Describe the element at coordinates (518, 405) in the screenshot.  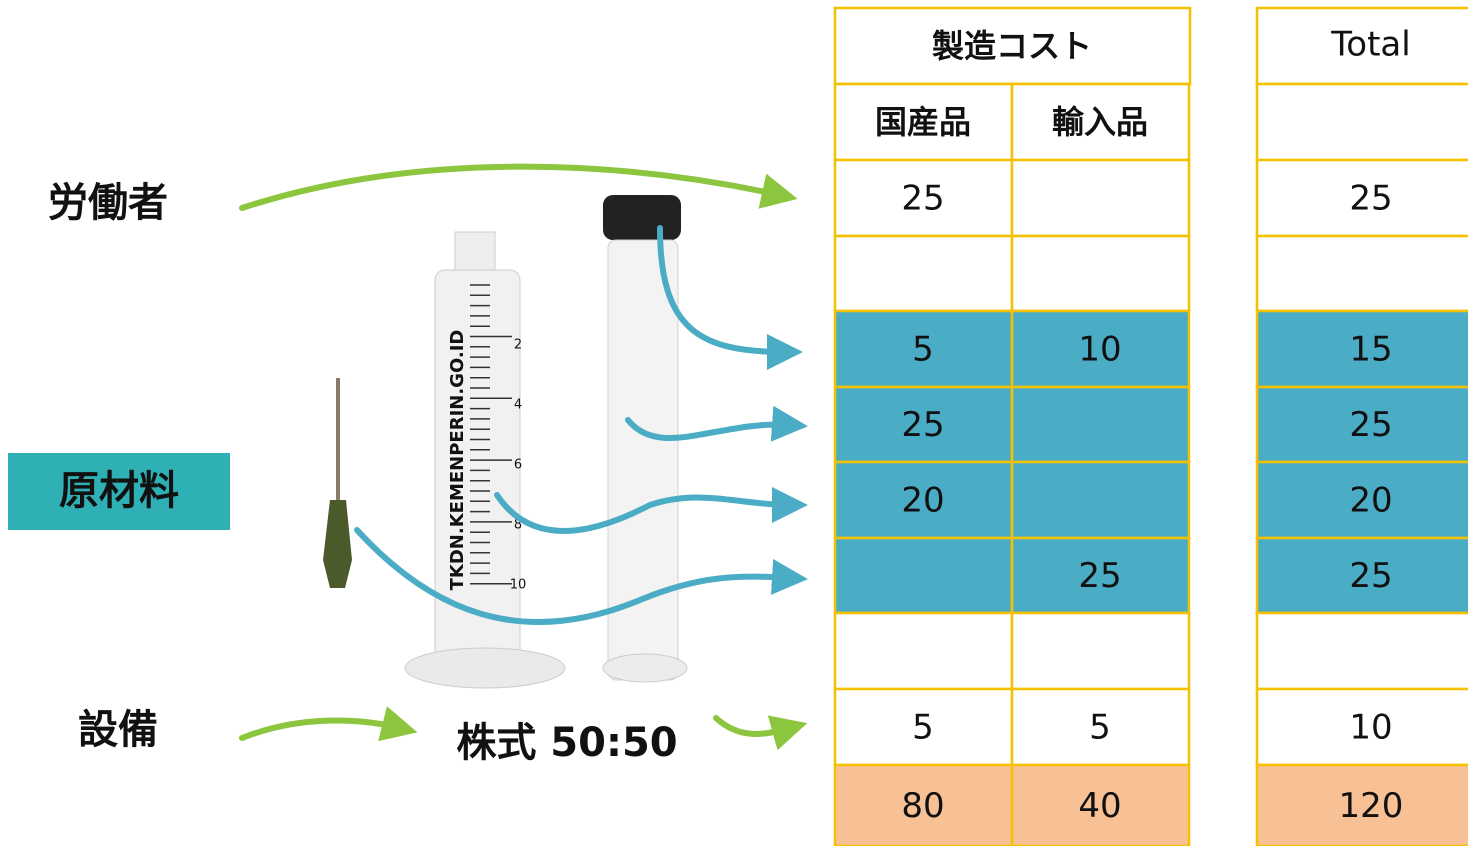
I see `scale-label: 4` at that location.